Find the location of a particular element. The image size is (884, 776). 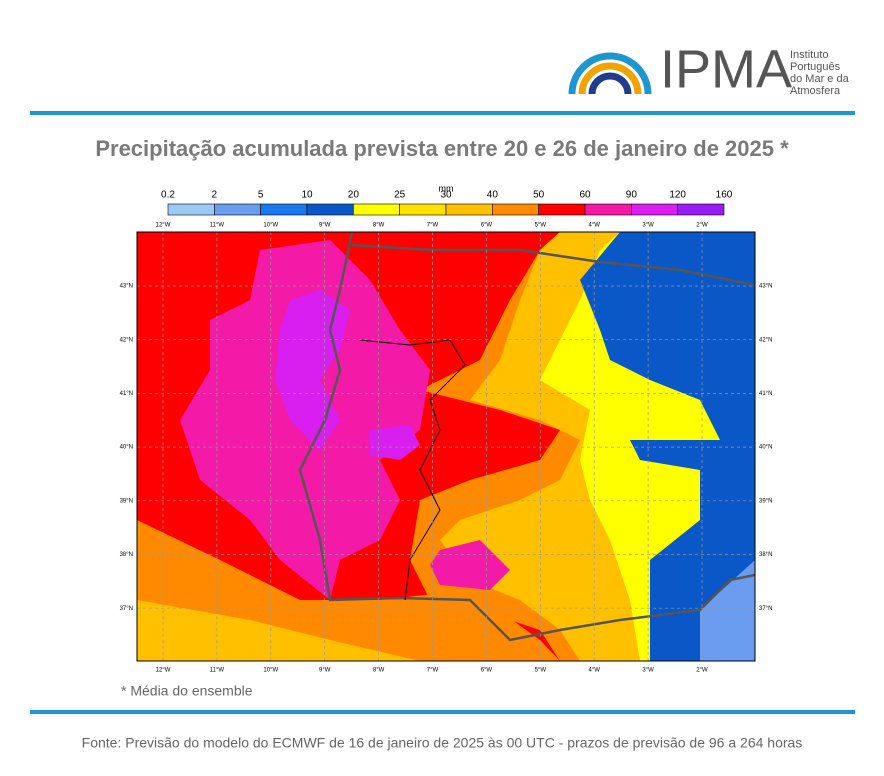

colorbar-tick-label: 2 is located at coordinates (215, 195).